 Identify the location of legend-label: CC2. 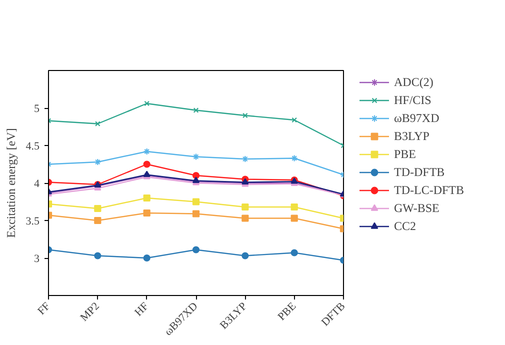
(405, 226).